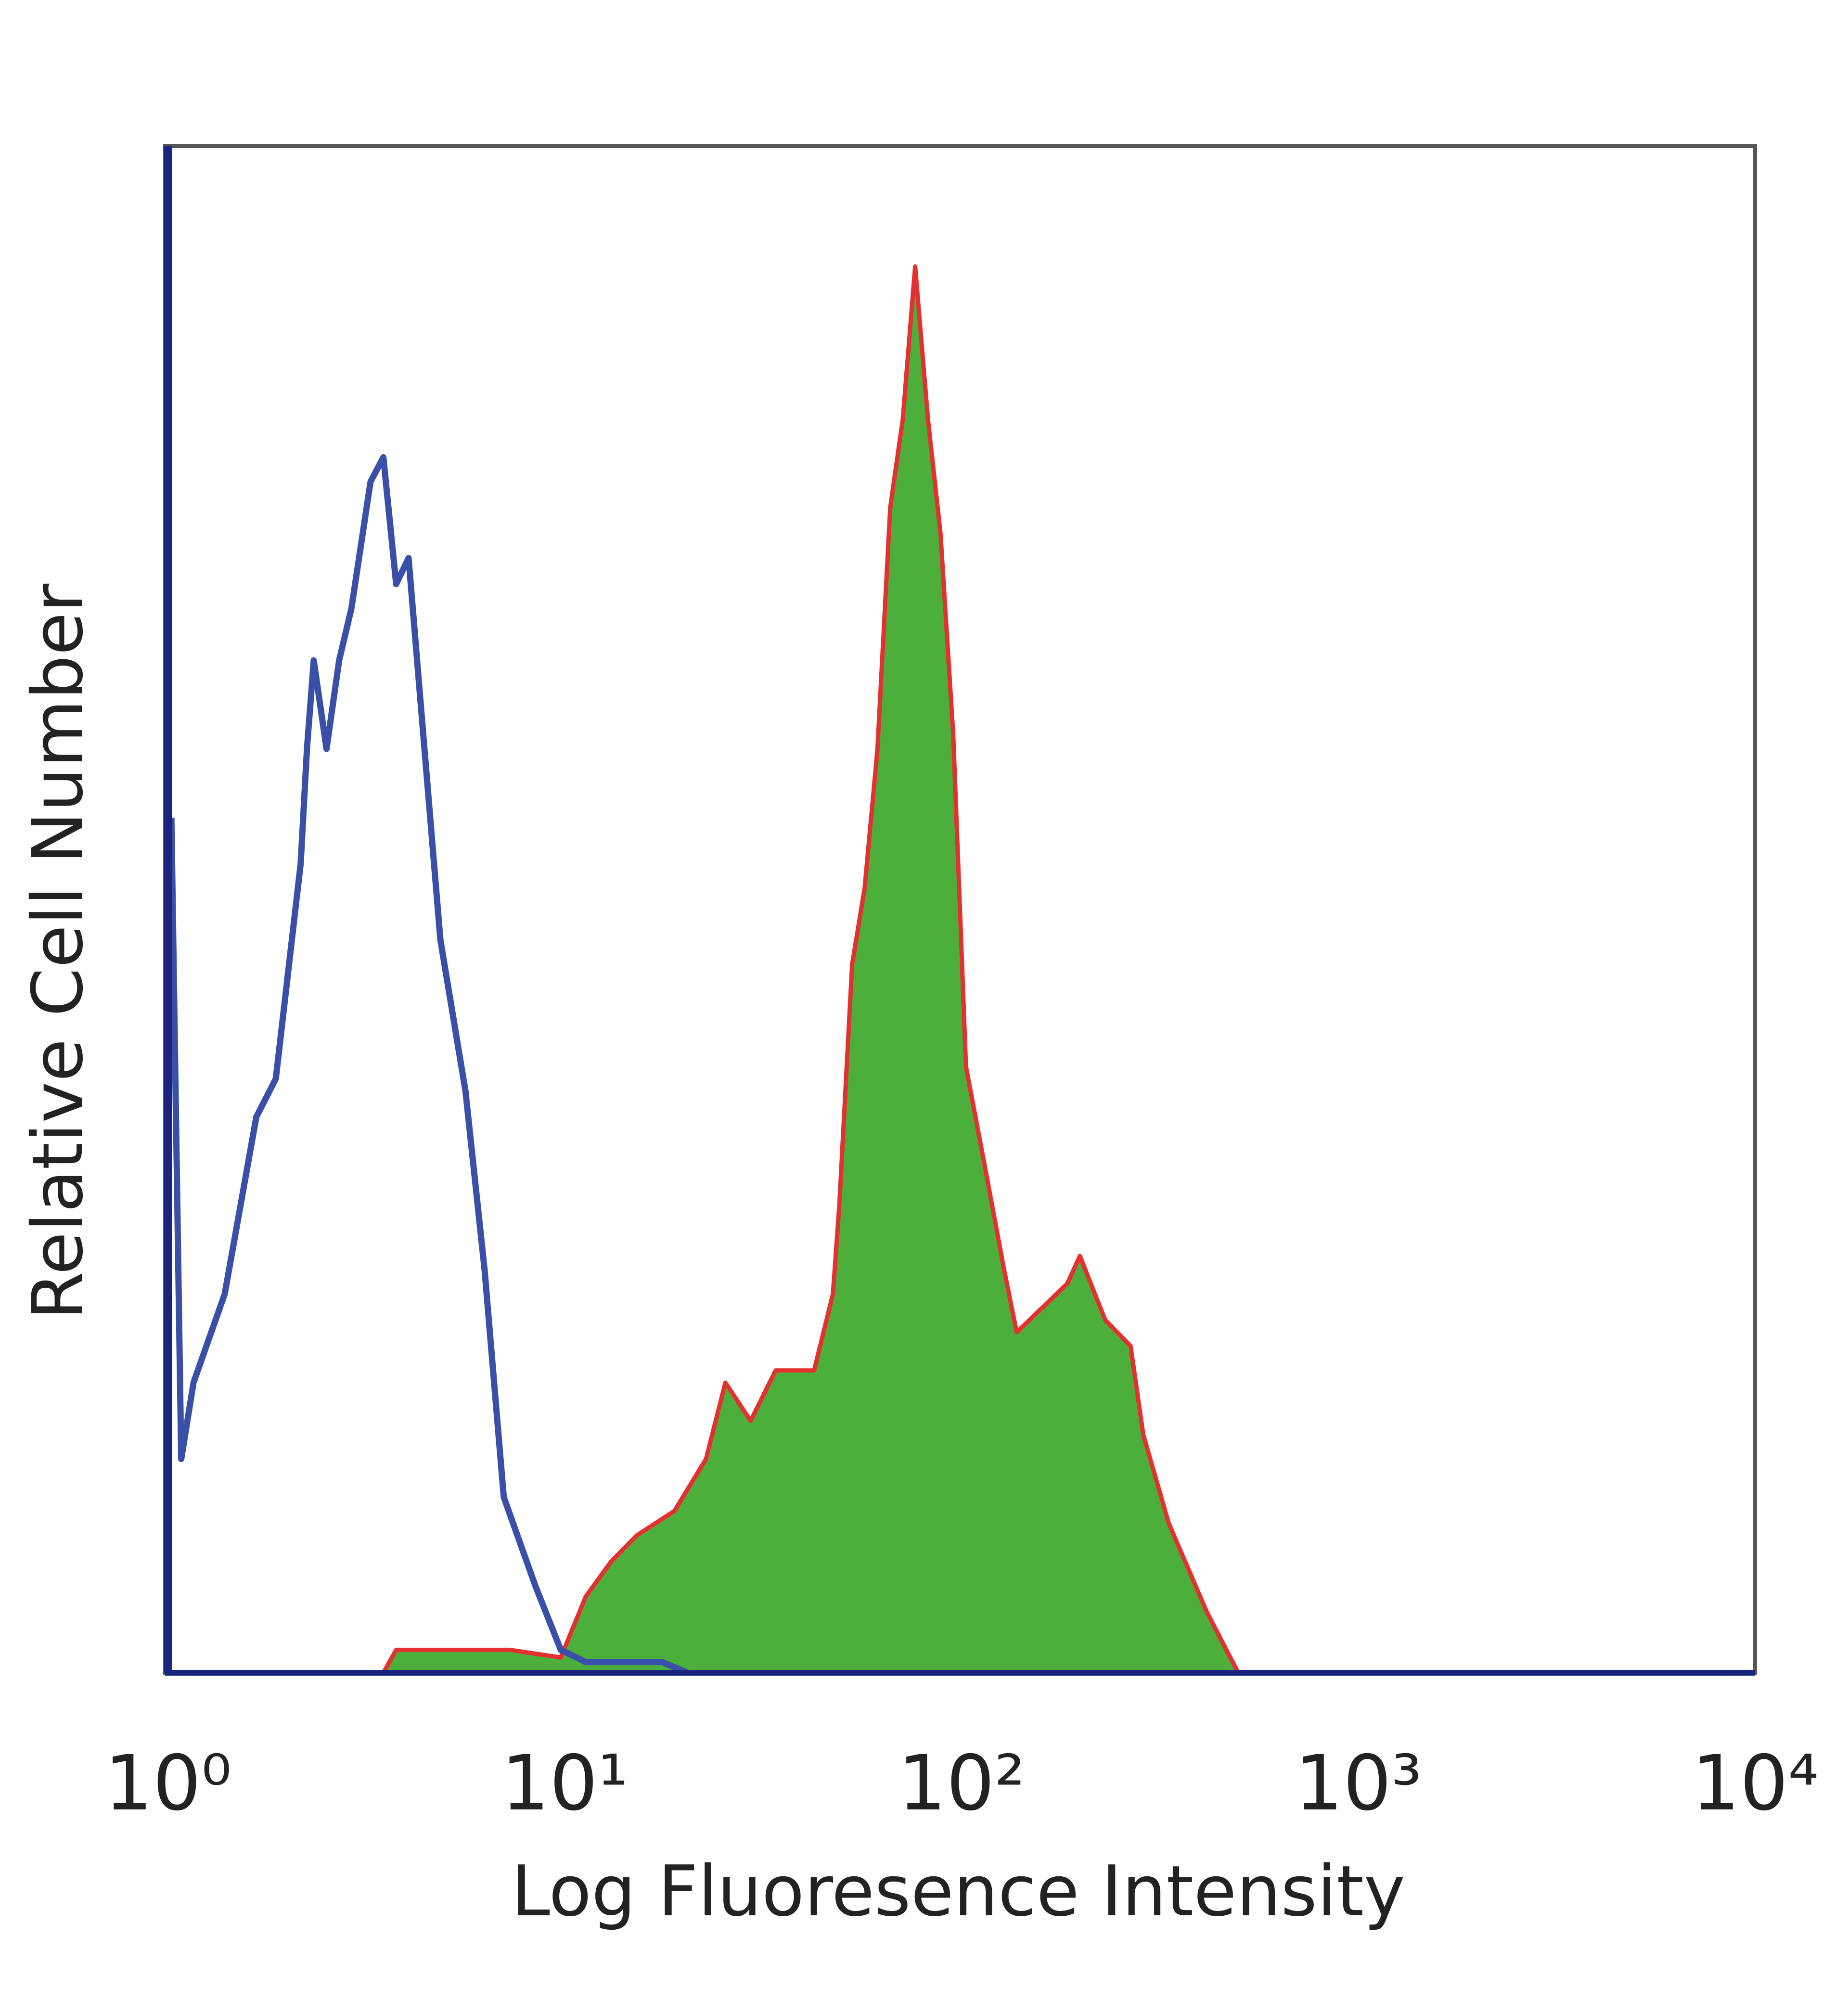 This screenshot has width=1848, height=2000. I want to click on x-tick-label: 10⁰, so click(167, 1783).